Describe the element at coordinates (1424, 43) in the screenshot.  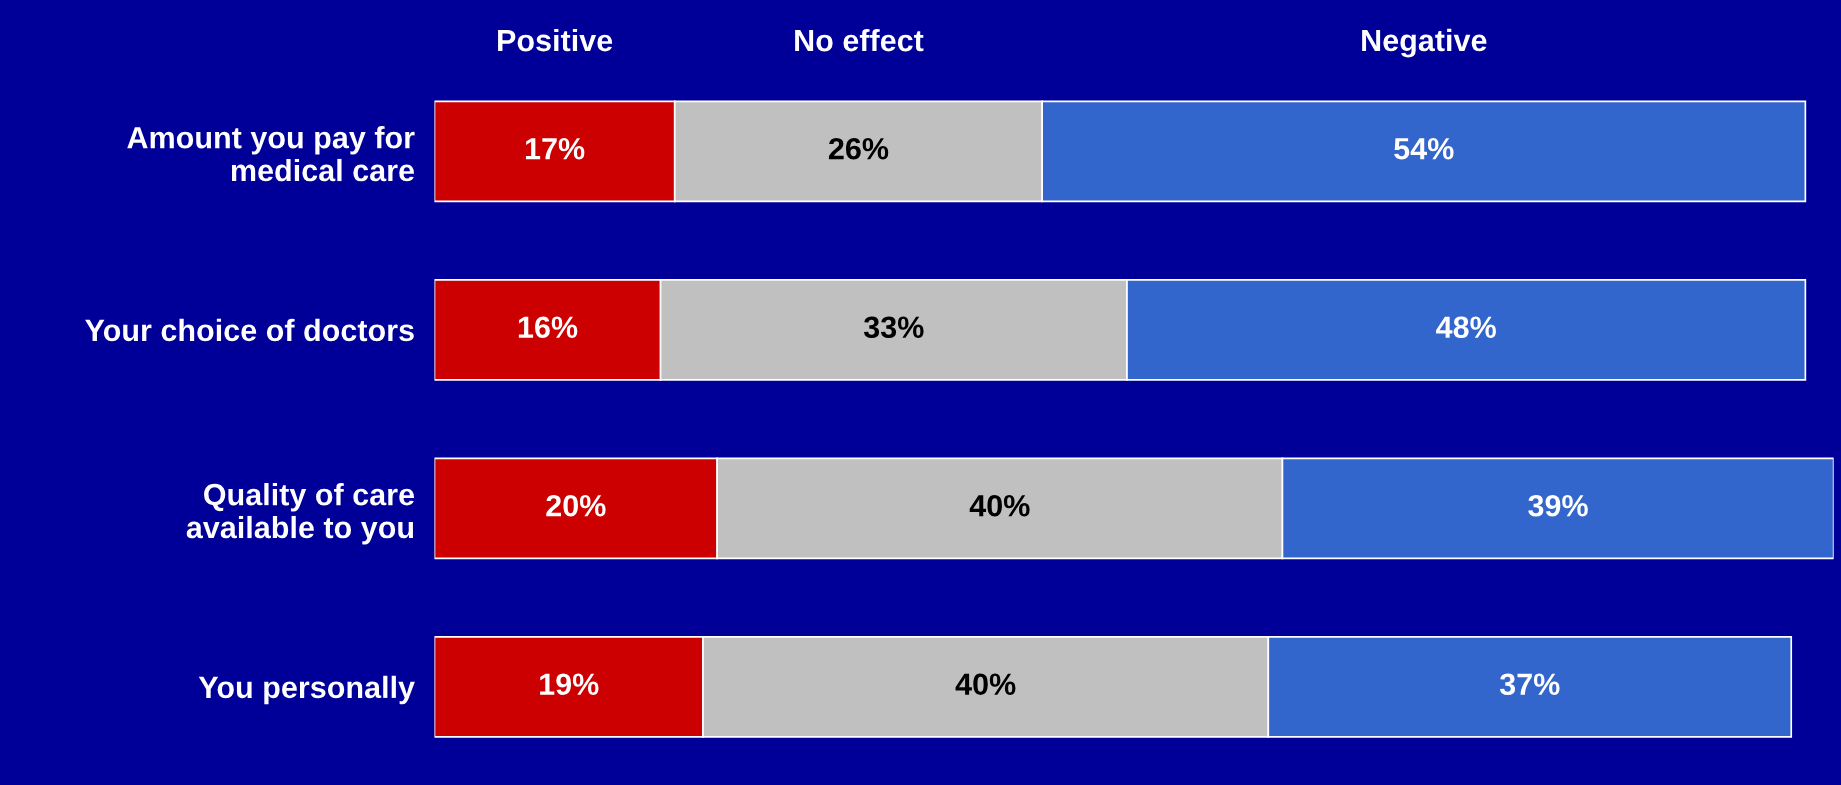
I see `series-label: Negative` at that location.